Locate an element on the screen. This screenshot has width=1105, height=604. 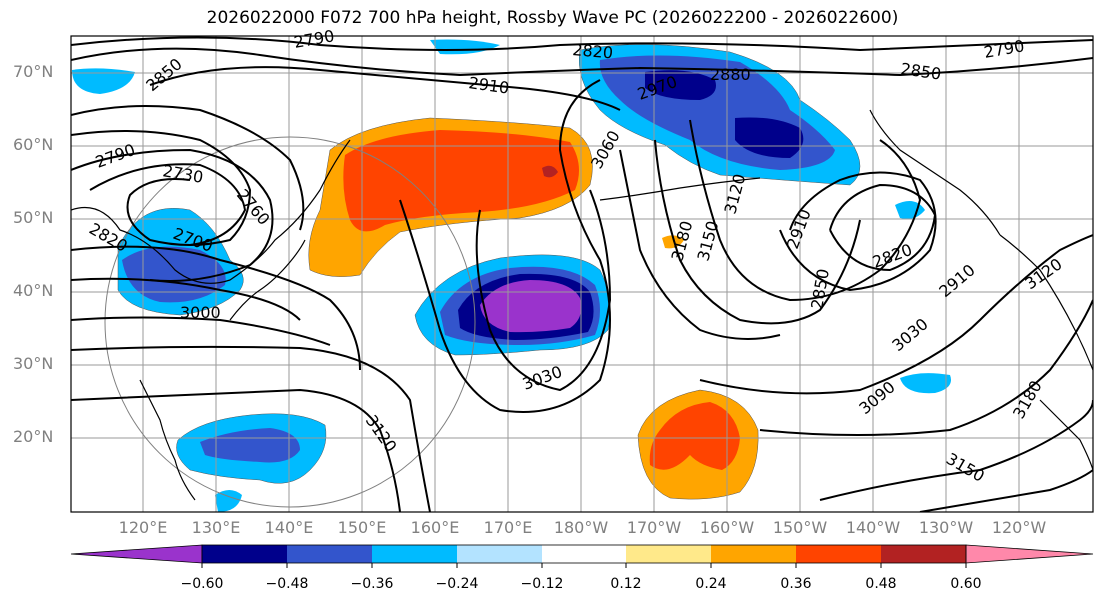
lat-label: 70°N is located at coordinates (33, 71).